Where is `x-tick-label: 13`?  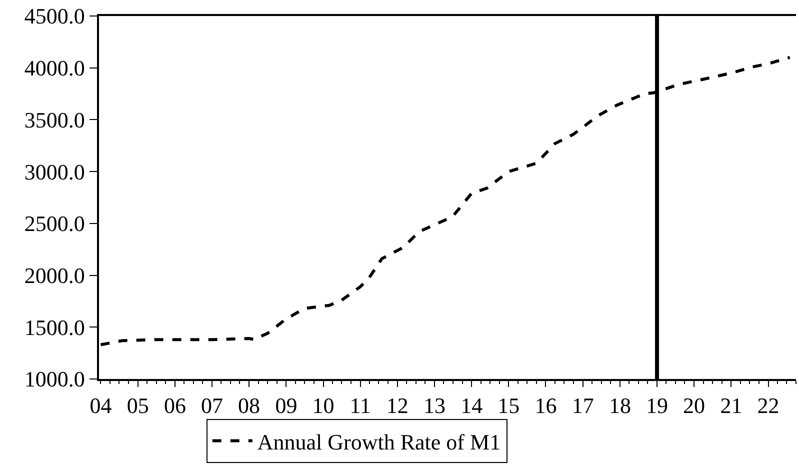
x-tick-label: 13 is located at coordinates (435, 405).